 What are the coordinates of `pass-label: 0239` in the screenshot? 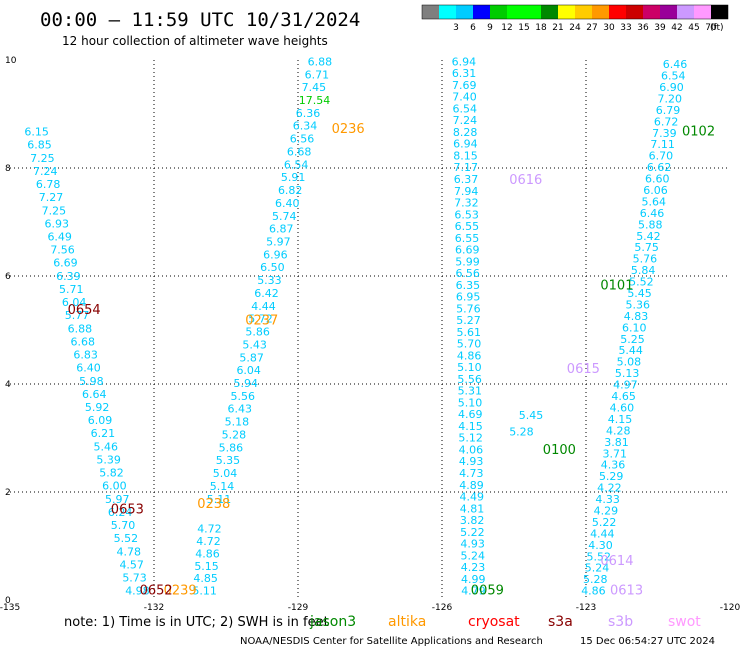 It's located at (180, 591).